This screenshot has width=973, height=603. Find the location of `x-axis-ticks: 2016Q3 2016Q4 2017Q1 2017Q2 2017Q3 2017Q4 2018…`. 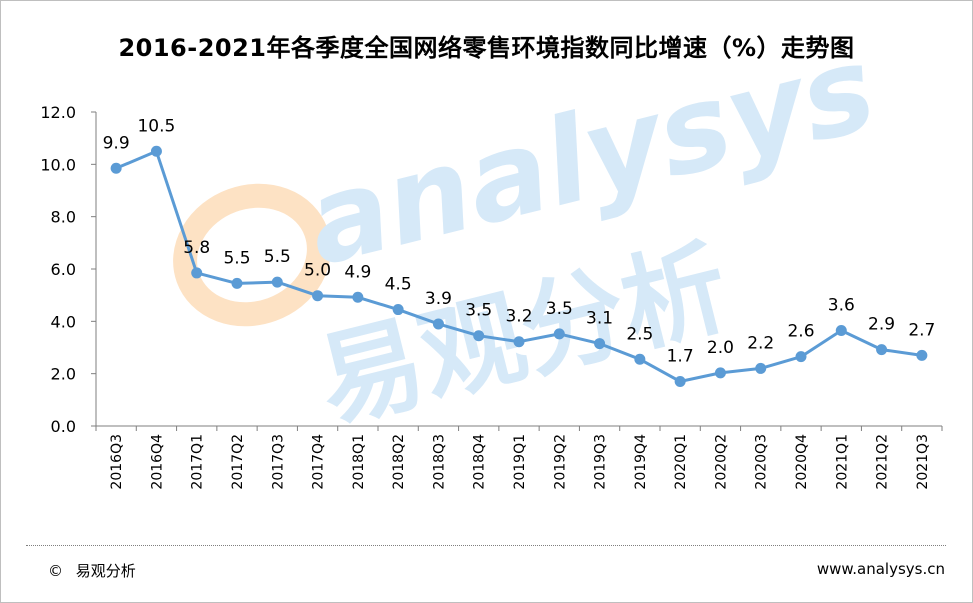

x-axis-ticks: 2016Q3 2016Q4 2017Q1 2017Q2 2017Q3 2017Q4 2018… is located at coordinates (519, 458).